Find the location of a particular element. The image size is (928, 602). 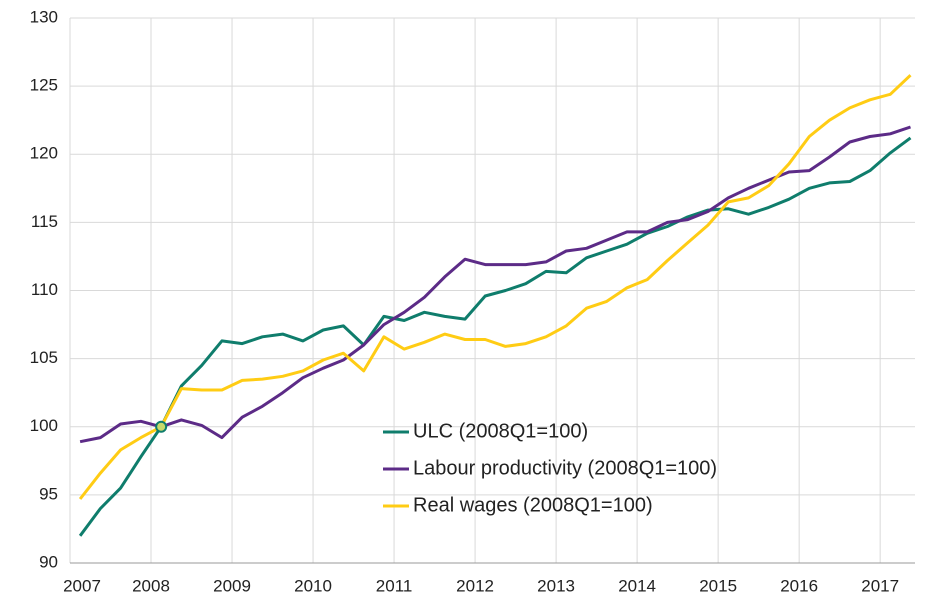

legend-label: Labour productivity (2008Q1=100) is located at coordinates (565, 468).